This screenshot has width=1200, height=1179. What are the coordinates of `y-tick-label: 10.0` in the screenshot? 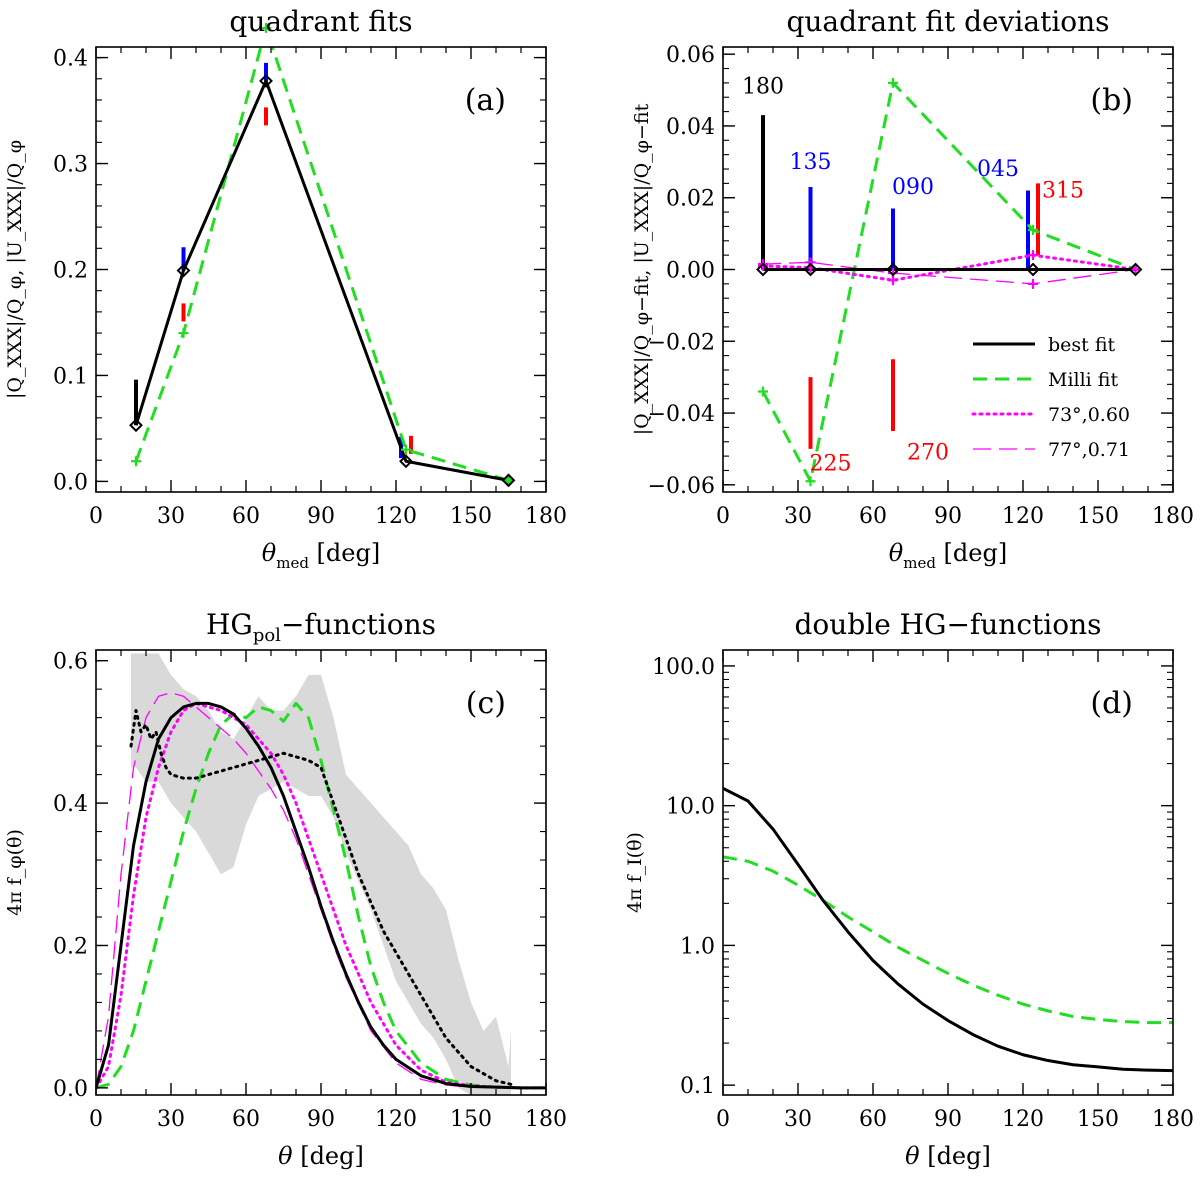 It's located at (690, 807).